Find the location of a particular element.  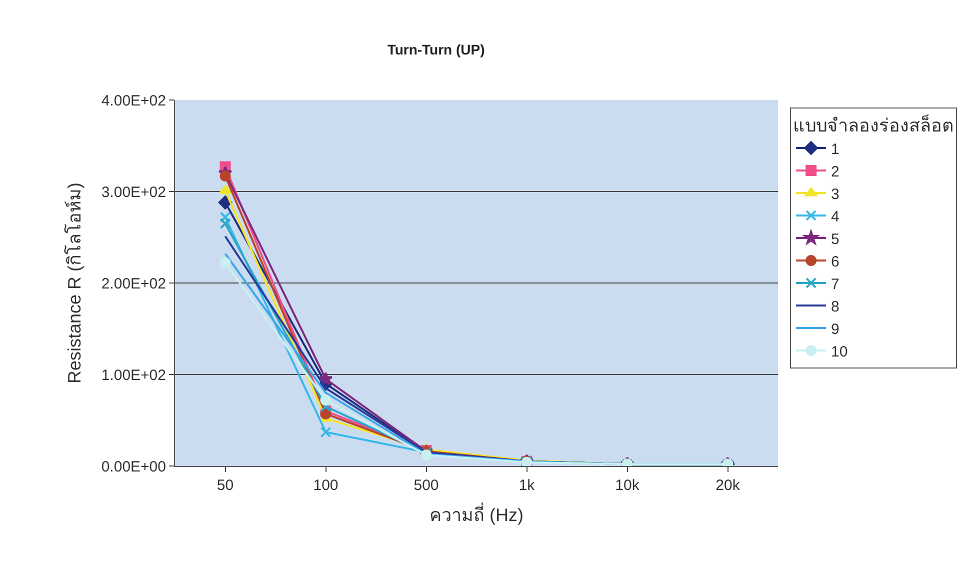

legend-label: 4 is located at coordinates (835, 217).